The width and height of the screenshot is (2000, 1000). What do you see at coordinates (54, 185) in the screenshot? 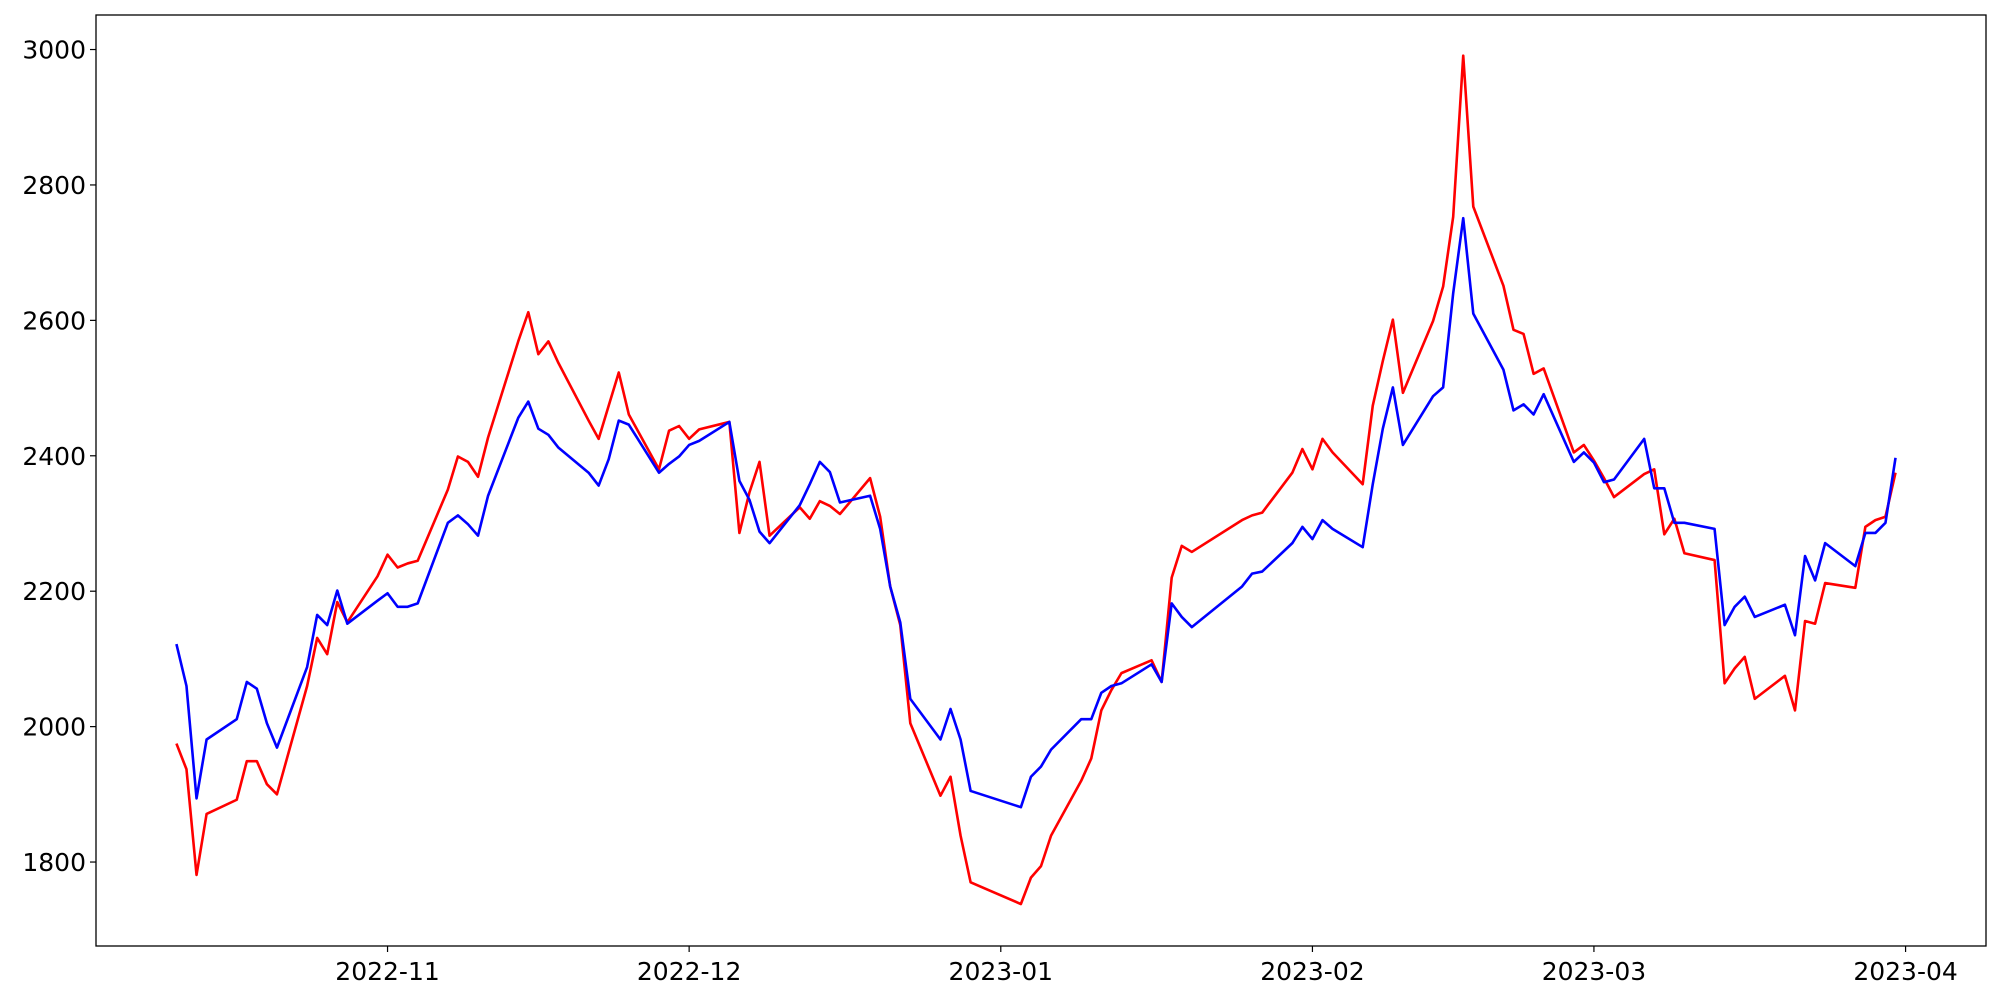
I see `y-tick-label: 2800` at bounding box center [54, 185].